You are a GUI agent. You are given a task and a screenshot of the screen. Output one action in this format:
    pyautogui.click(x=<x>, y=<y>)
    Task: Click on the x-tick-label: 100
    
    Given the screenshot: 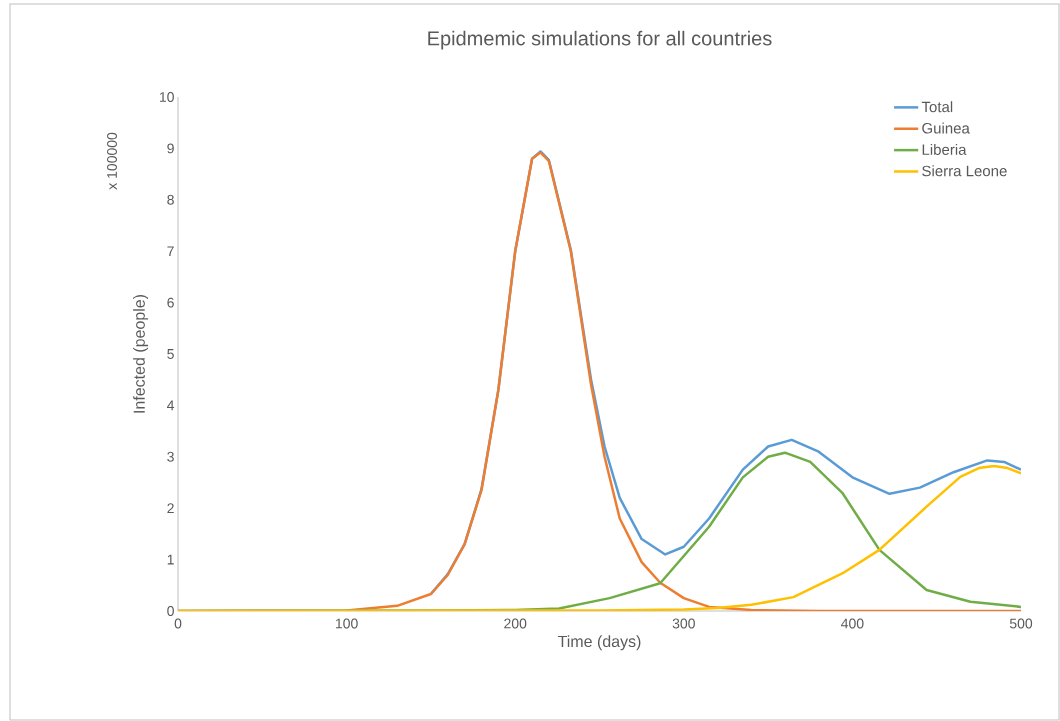 What is the action you would take?
    pyautogui.click(x=346, y=623)
    